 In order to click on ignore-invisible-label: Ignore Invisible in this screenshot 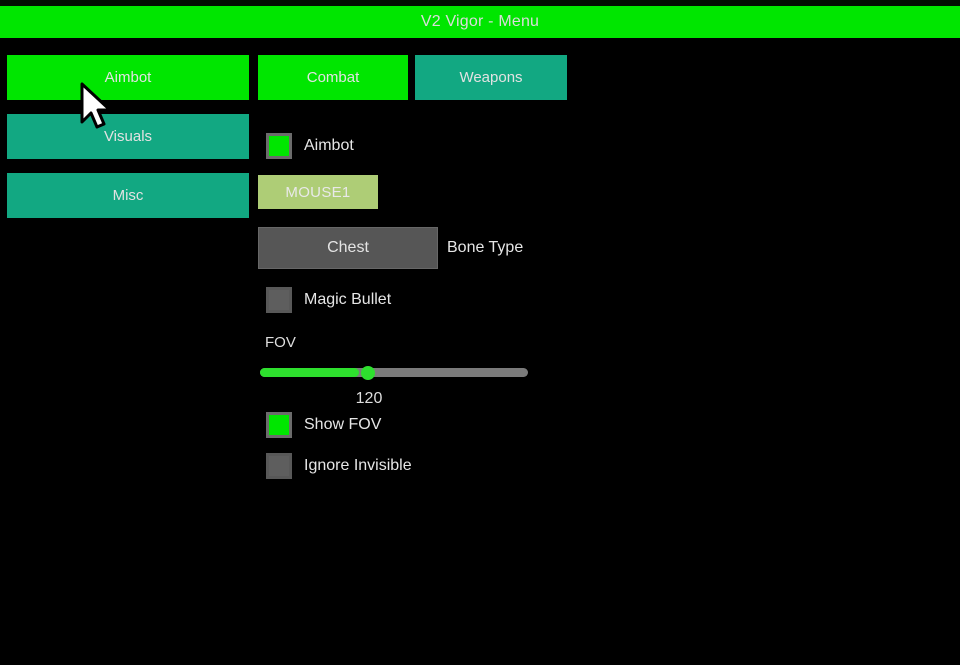, I will do `click(358, 465)`.